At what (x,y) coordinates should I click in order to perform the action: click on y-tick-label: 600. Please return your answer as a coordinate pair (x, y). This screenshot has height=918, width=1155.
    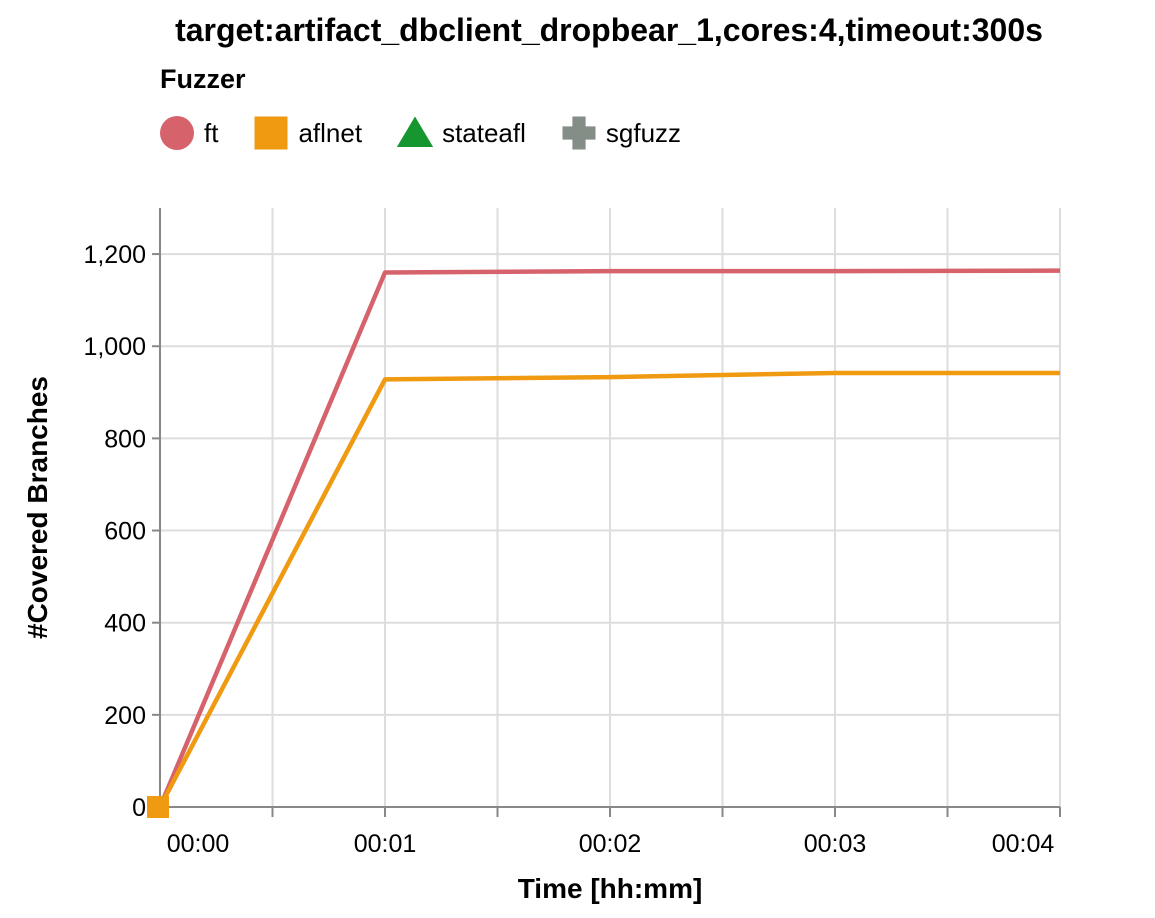
    Looking at the image, I should click on (125, 532).